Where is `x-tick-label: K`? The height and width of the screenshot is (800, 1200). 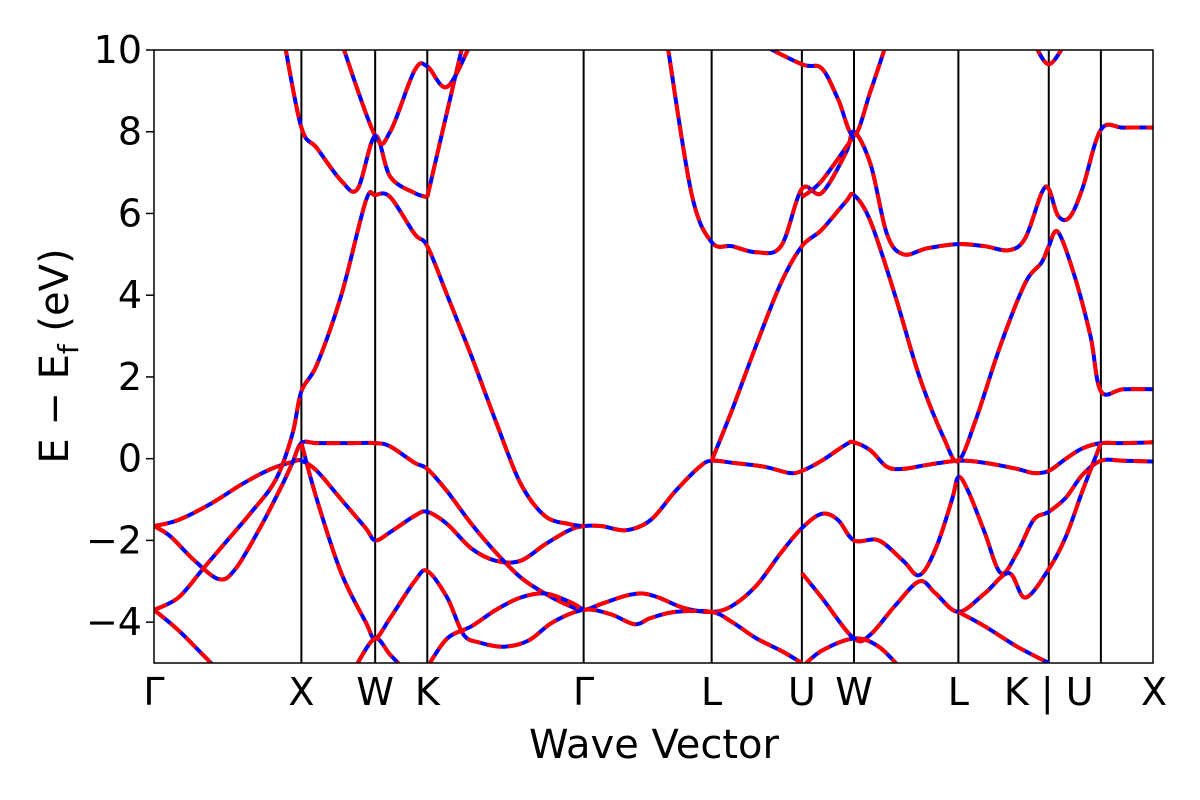
x-tick-label: K is located at coordinates (428, 692).